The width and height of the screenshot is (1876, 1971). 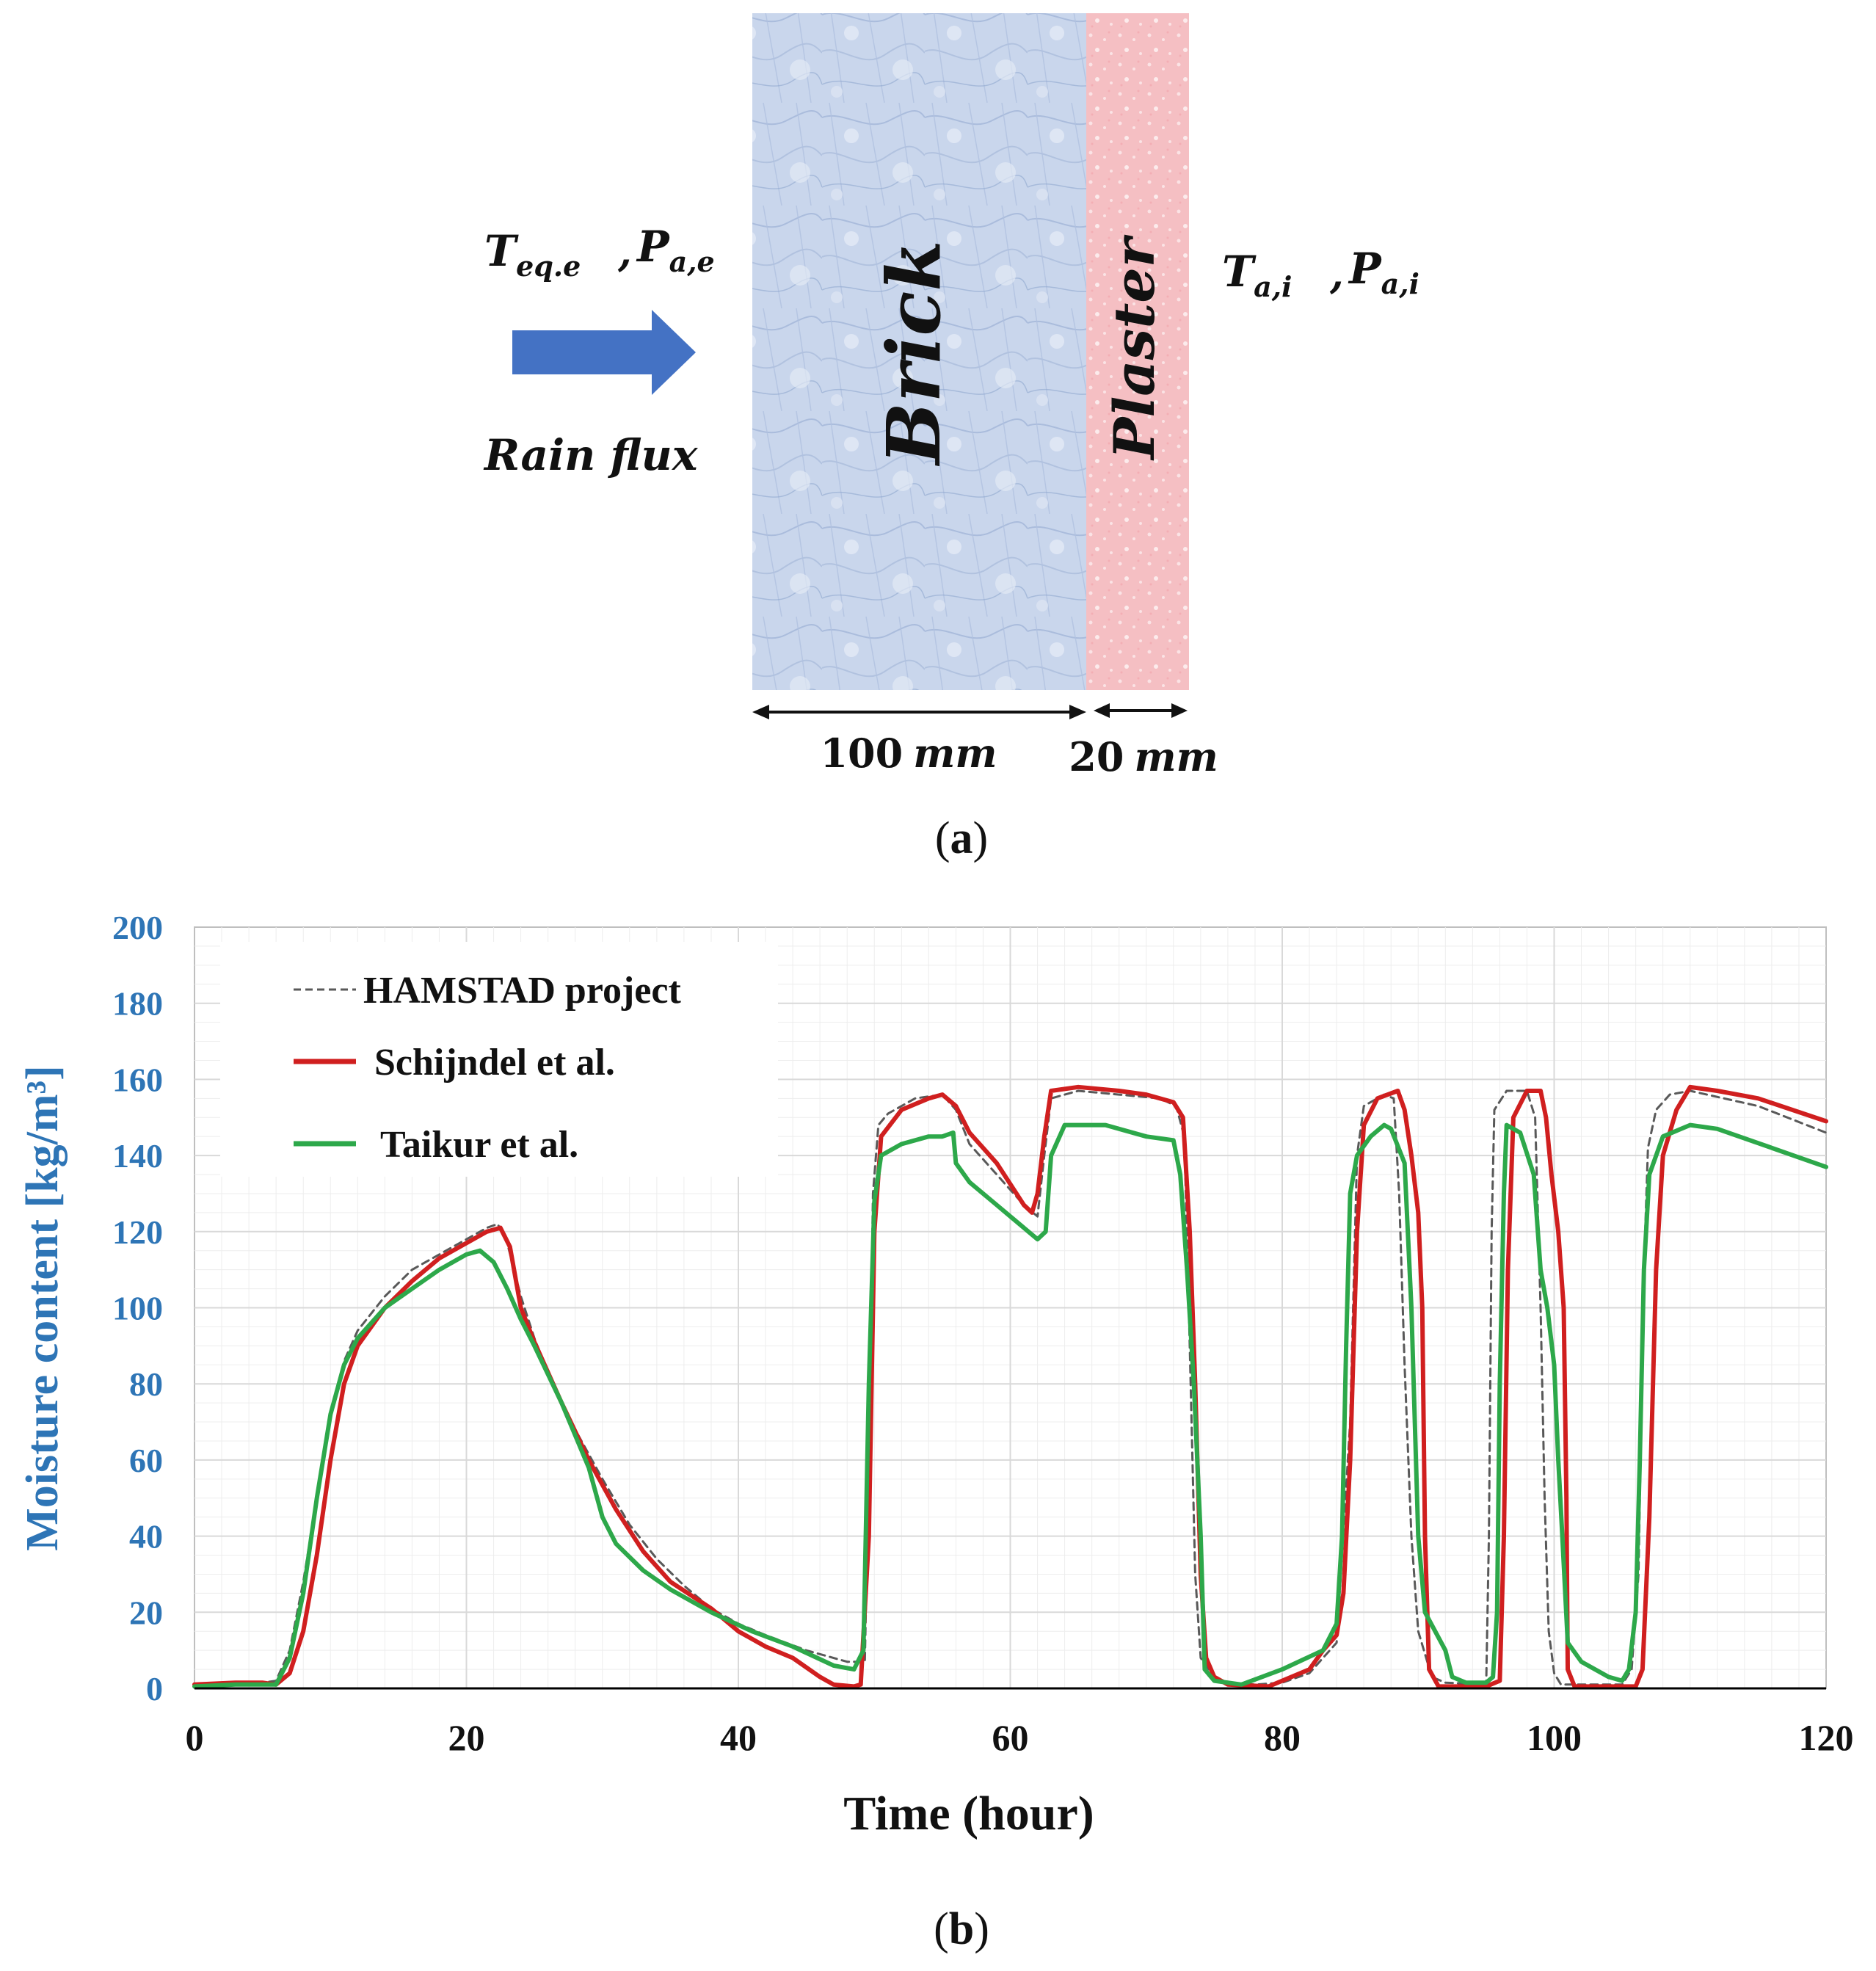 I want to click on rain-flux-label: Rain flux, so click(x=591, y=455).